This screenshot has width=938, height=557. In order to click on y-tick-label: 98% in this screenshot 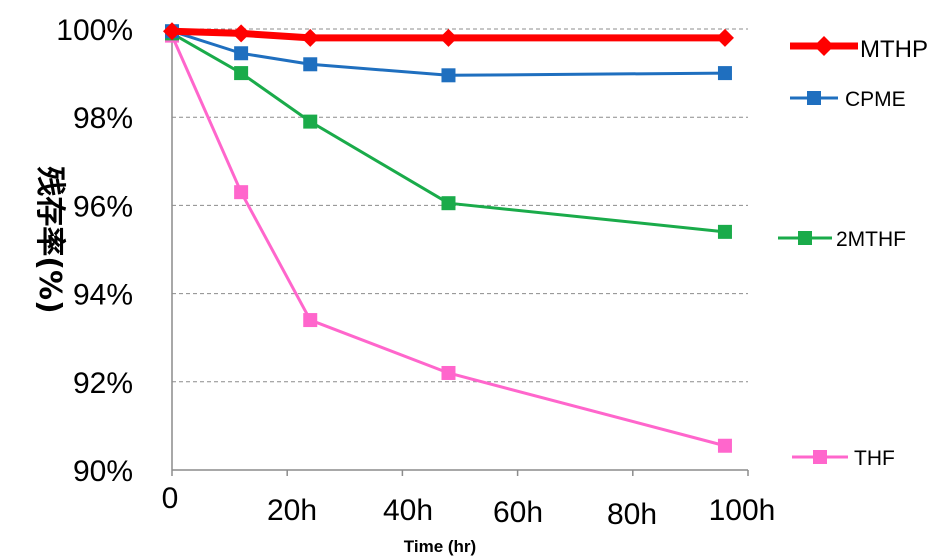, I will do `click(103, 118)`.